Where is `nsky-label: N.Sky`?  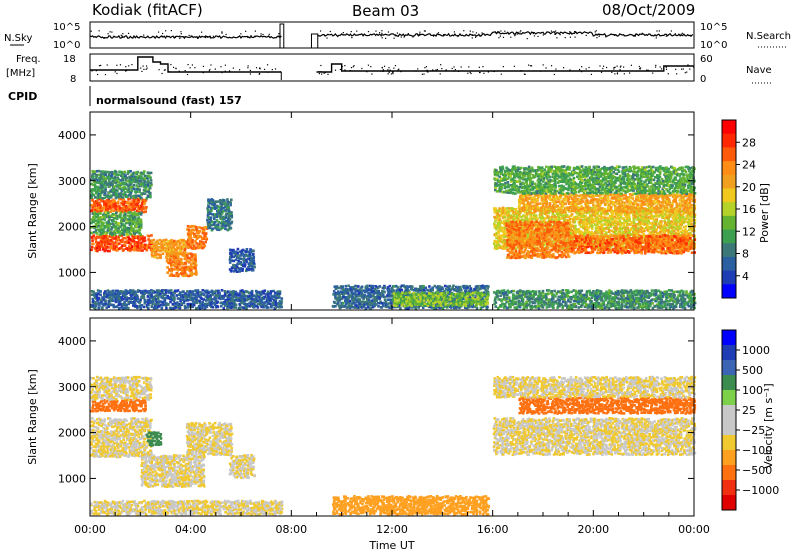
nsky-label: N.Sky is located at coordinates (18, 38).